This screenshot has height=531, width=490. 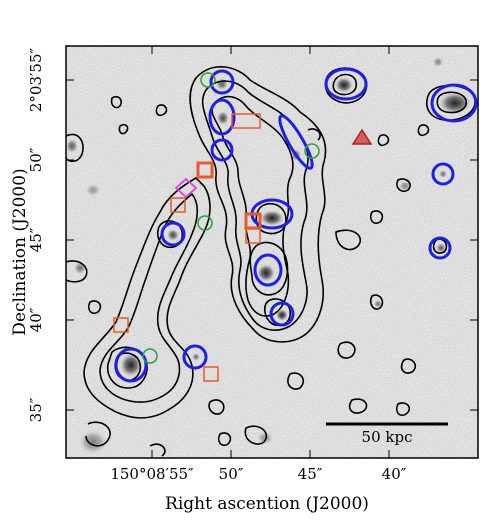 What do you see at coordinates (20, 252) in the screenshot?
I see `y-axis-label: Declination (J2000)` at bounding box center [20, 252].